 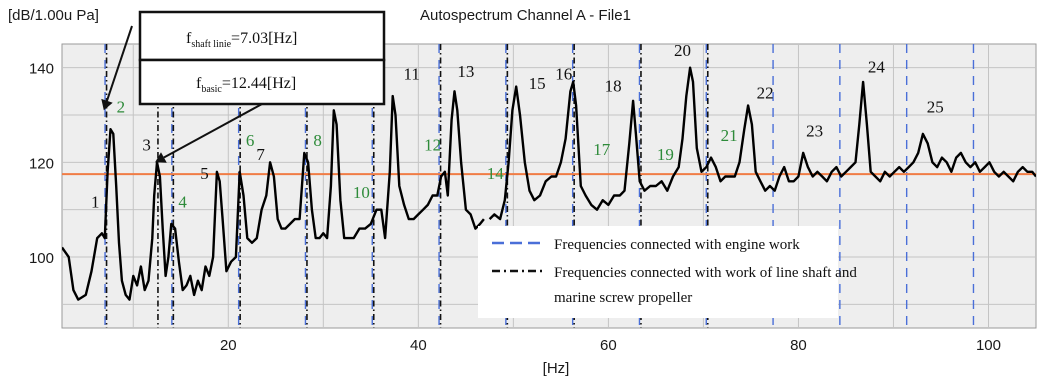 I want to click on annotation-box-basic, so click(x=262, y=82).